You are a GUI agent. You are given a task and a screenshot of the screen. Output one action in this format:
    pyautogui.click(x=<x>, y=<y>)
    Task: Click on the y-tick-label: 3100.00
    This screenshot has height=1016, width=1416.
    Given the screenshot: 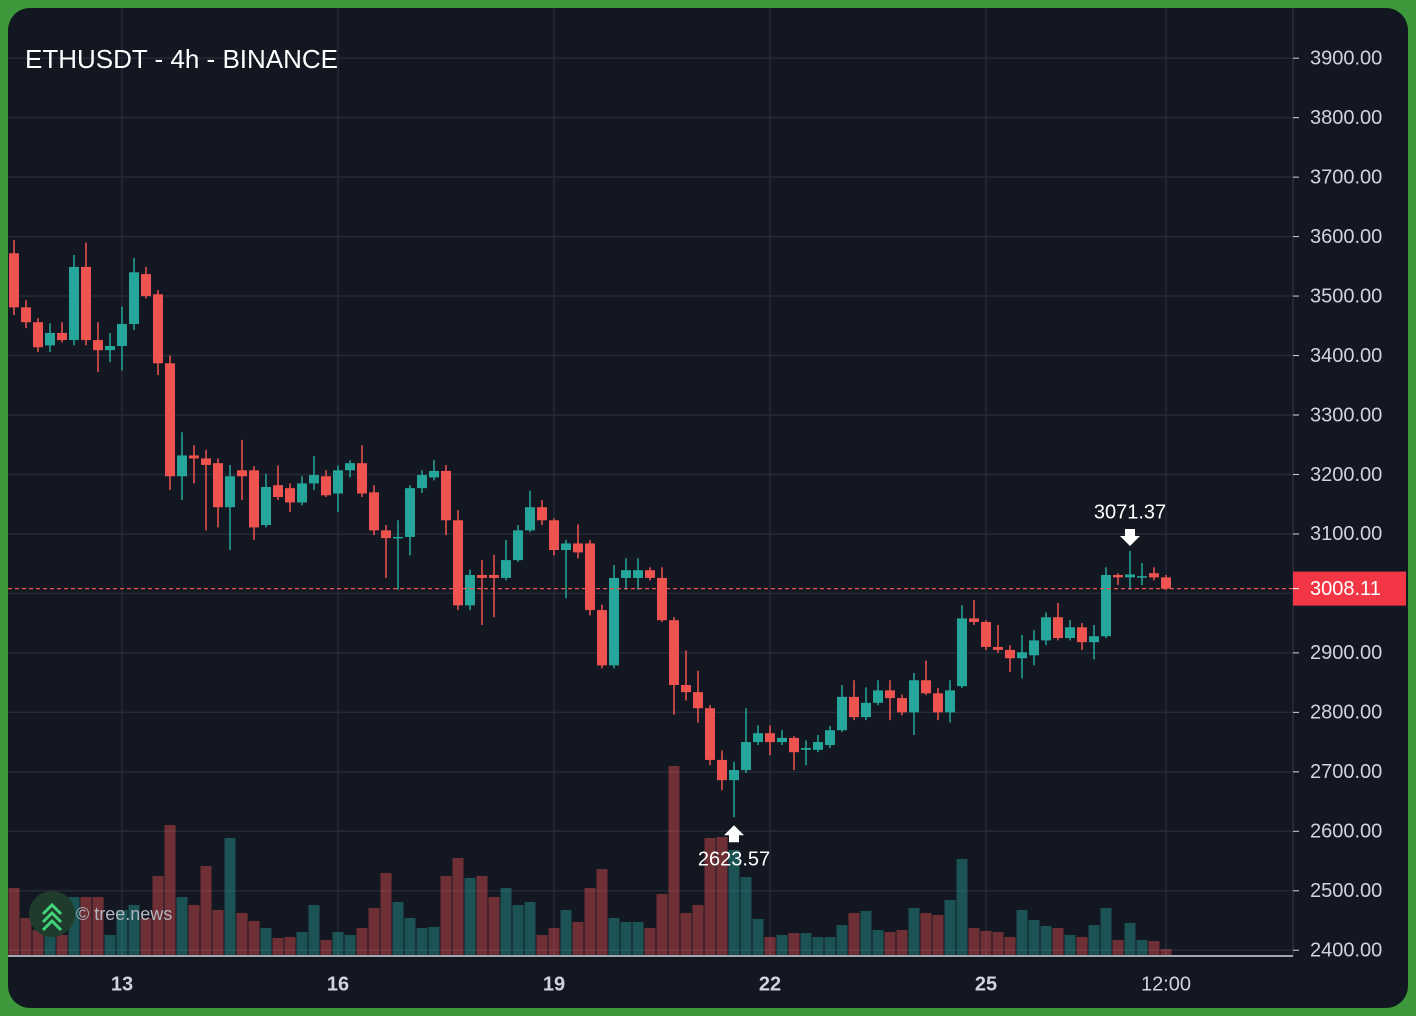 What is the action you would take?
    pyautogui.click(x=1346, y=534)
    